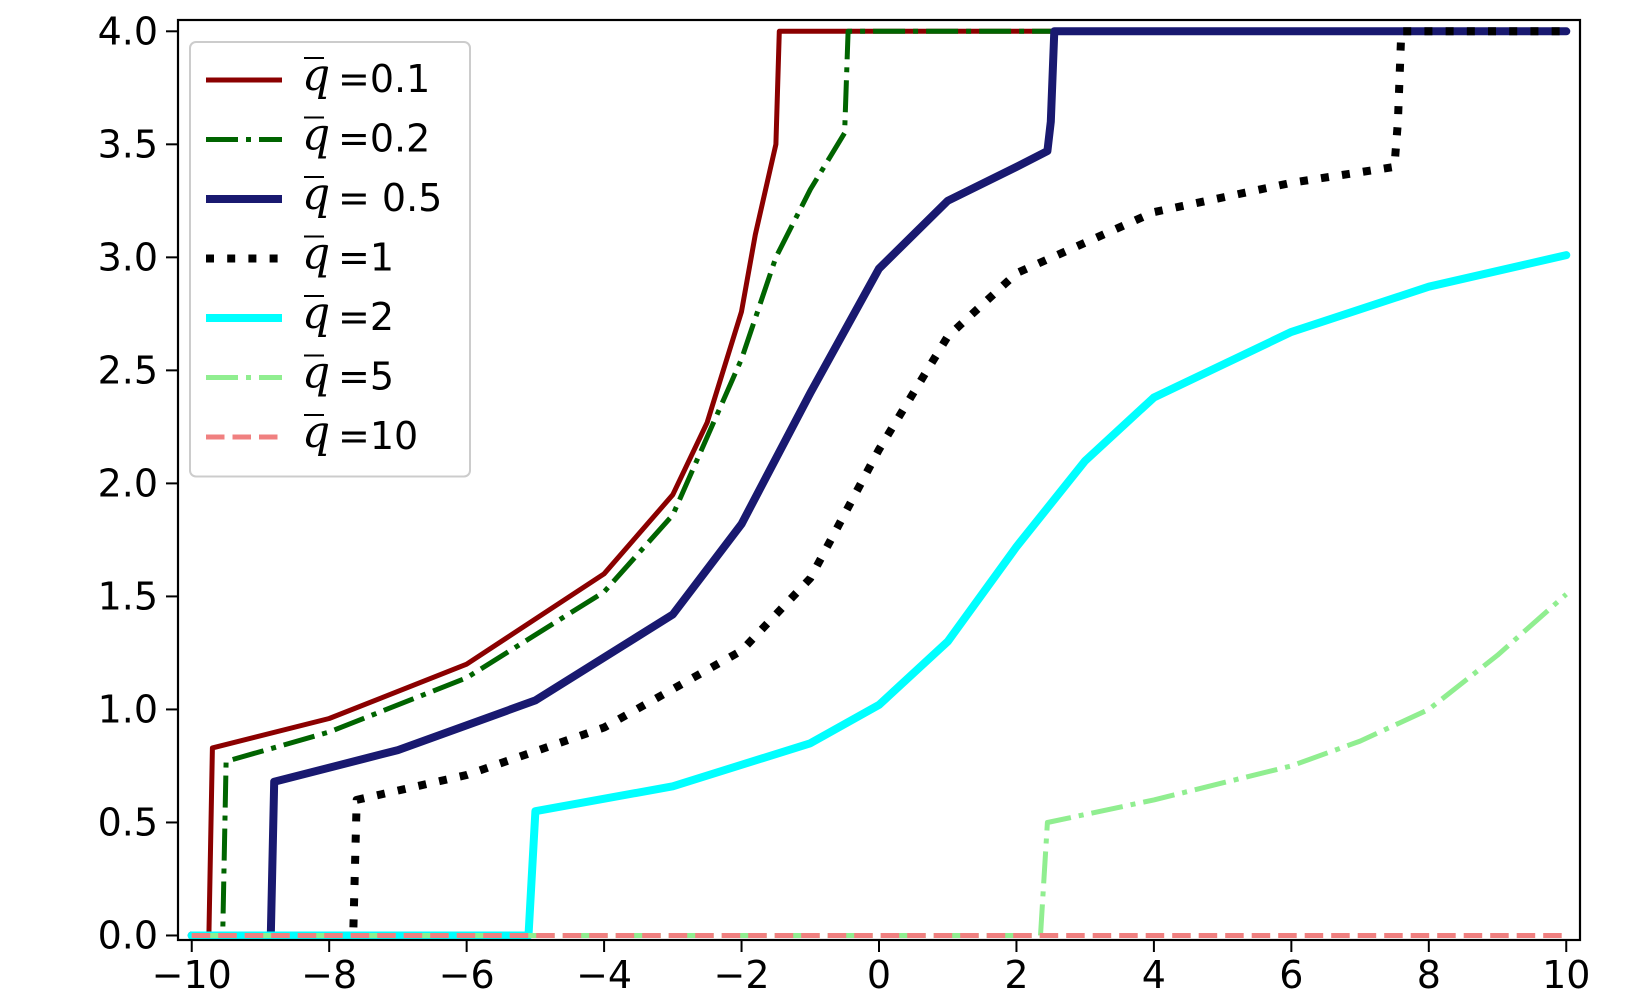 This screenshot has width=1650, height=1008. What do you see at coordinates (128, 257) in the screenshot?
I see `y-tick-label: 3.0` at bounding box center [128, 257].